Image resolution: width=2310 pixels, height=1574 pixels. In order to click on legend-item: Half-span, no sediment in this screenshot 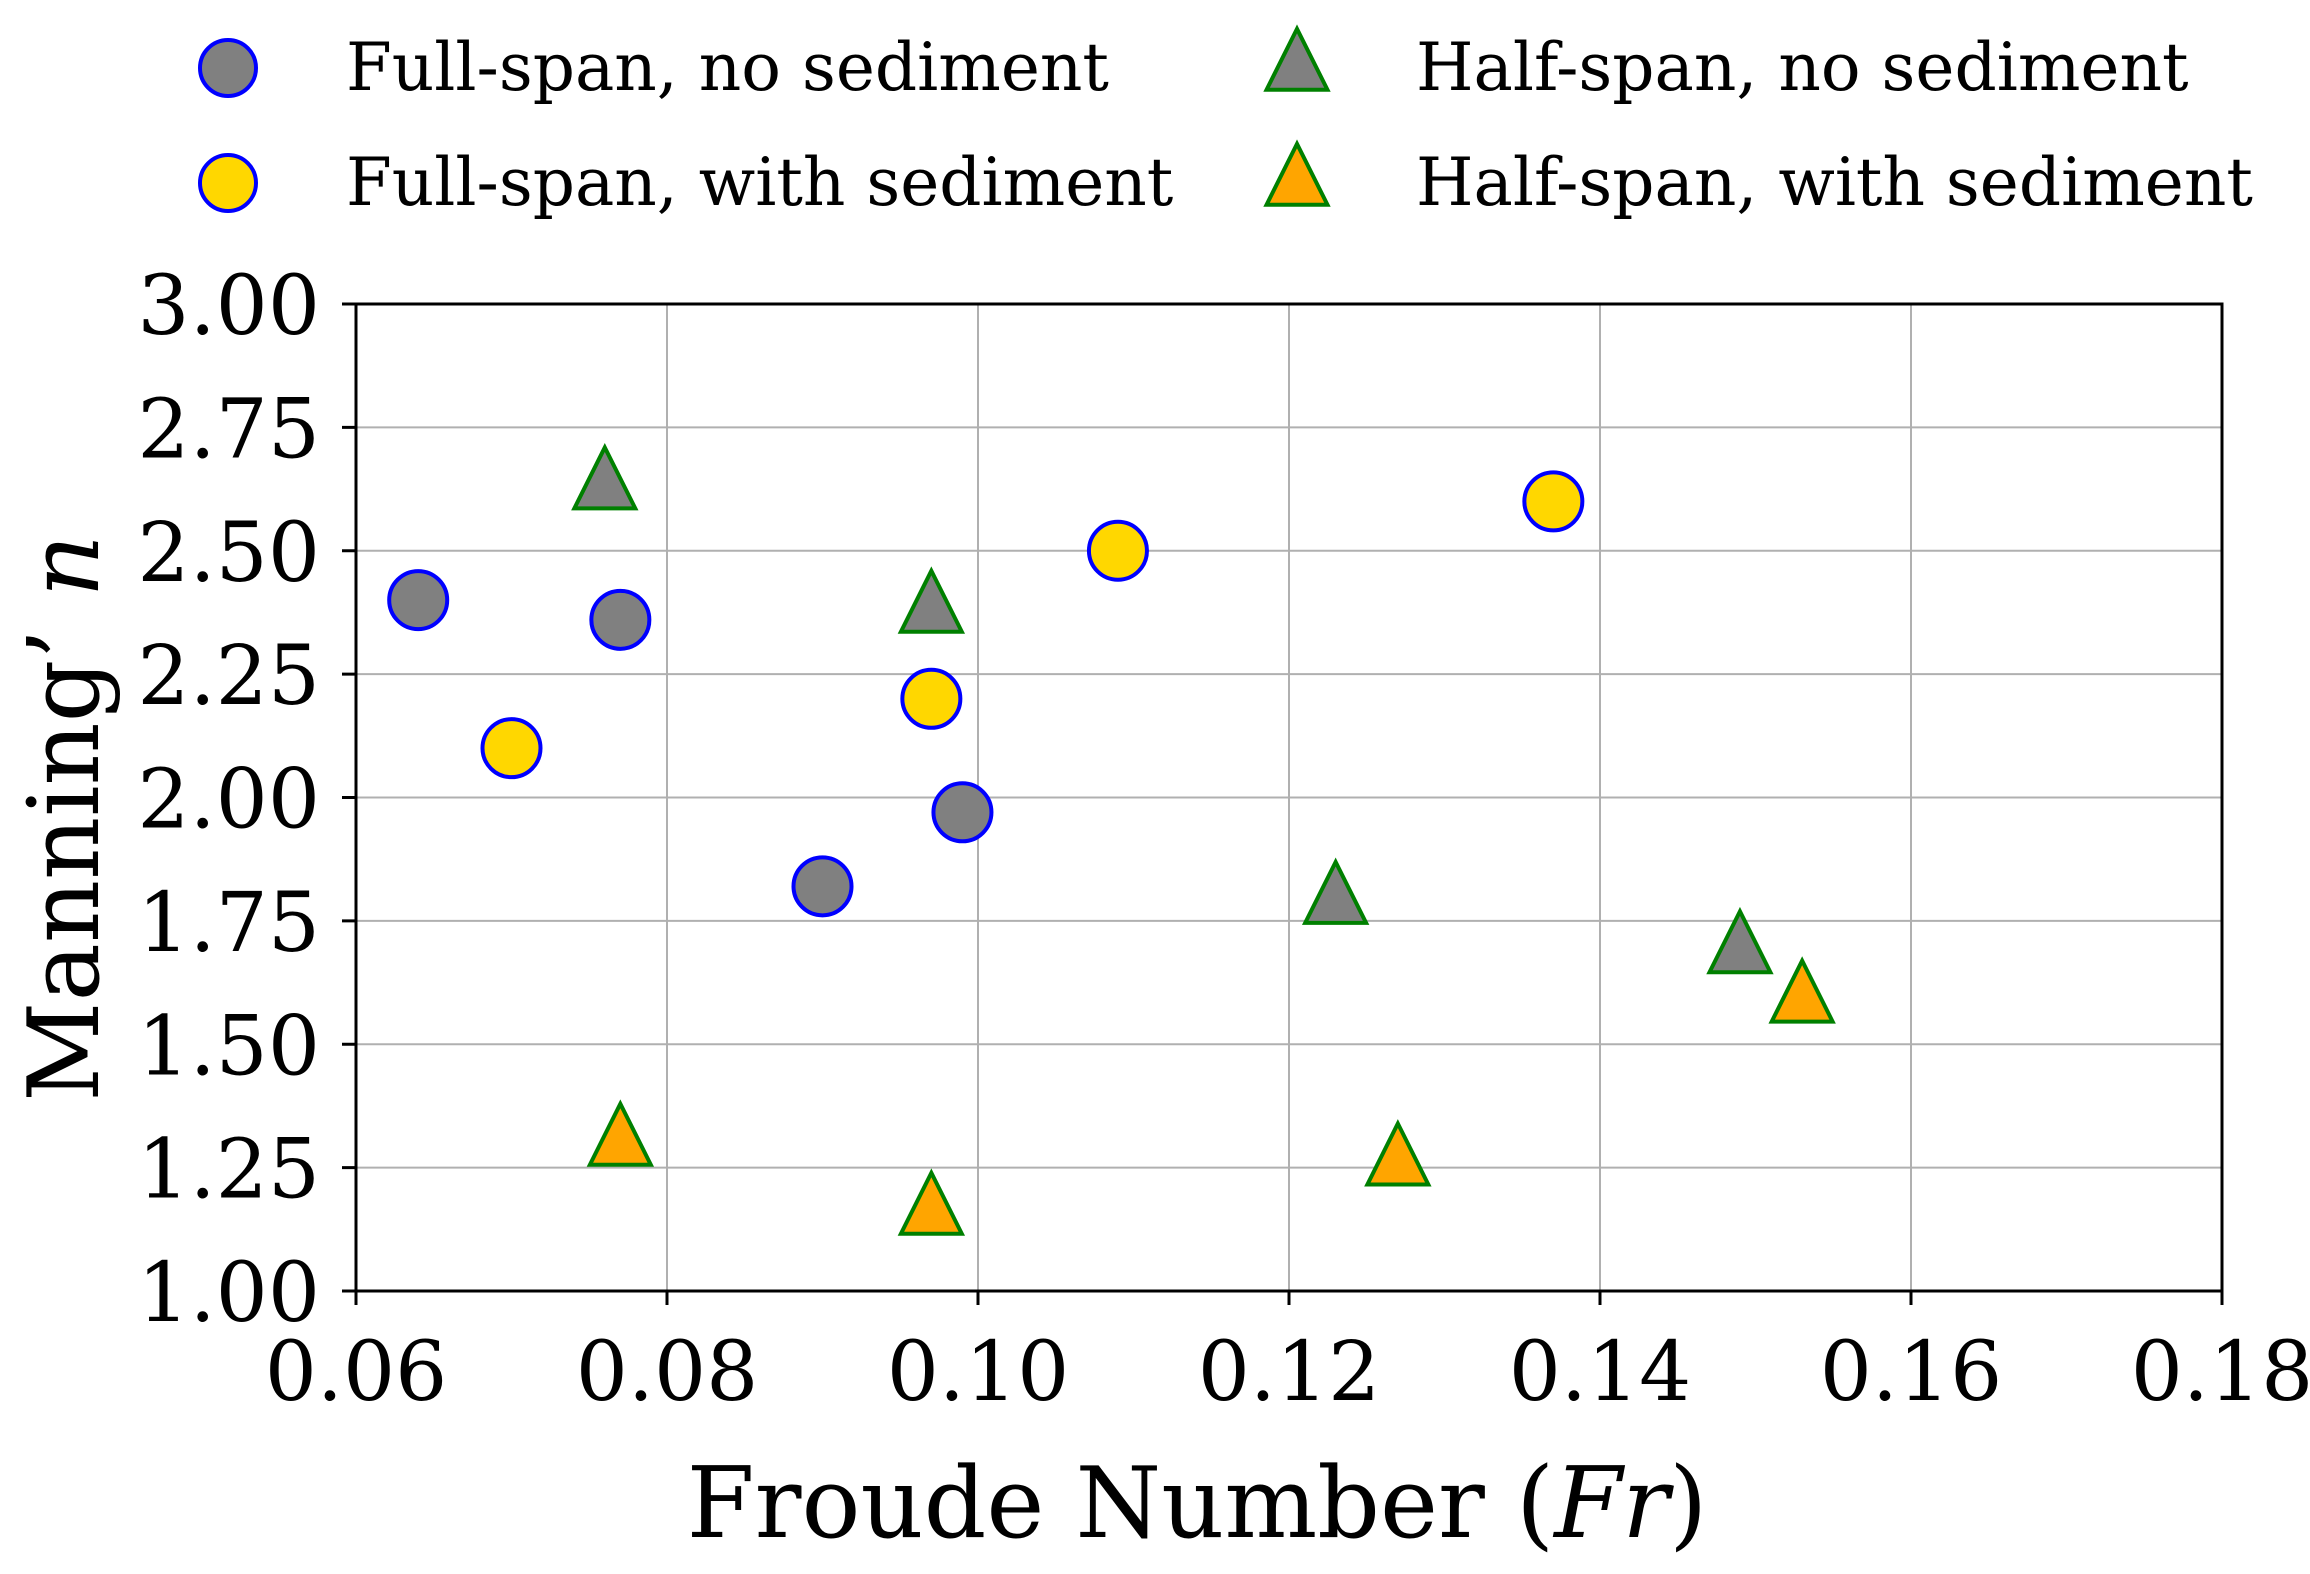, I will do `click(1726, 65)`.